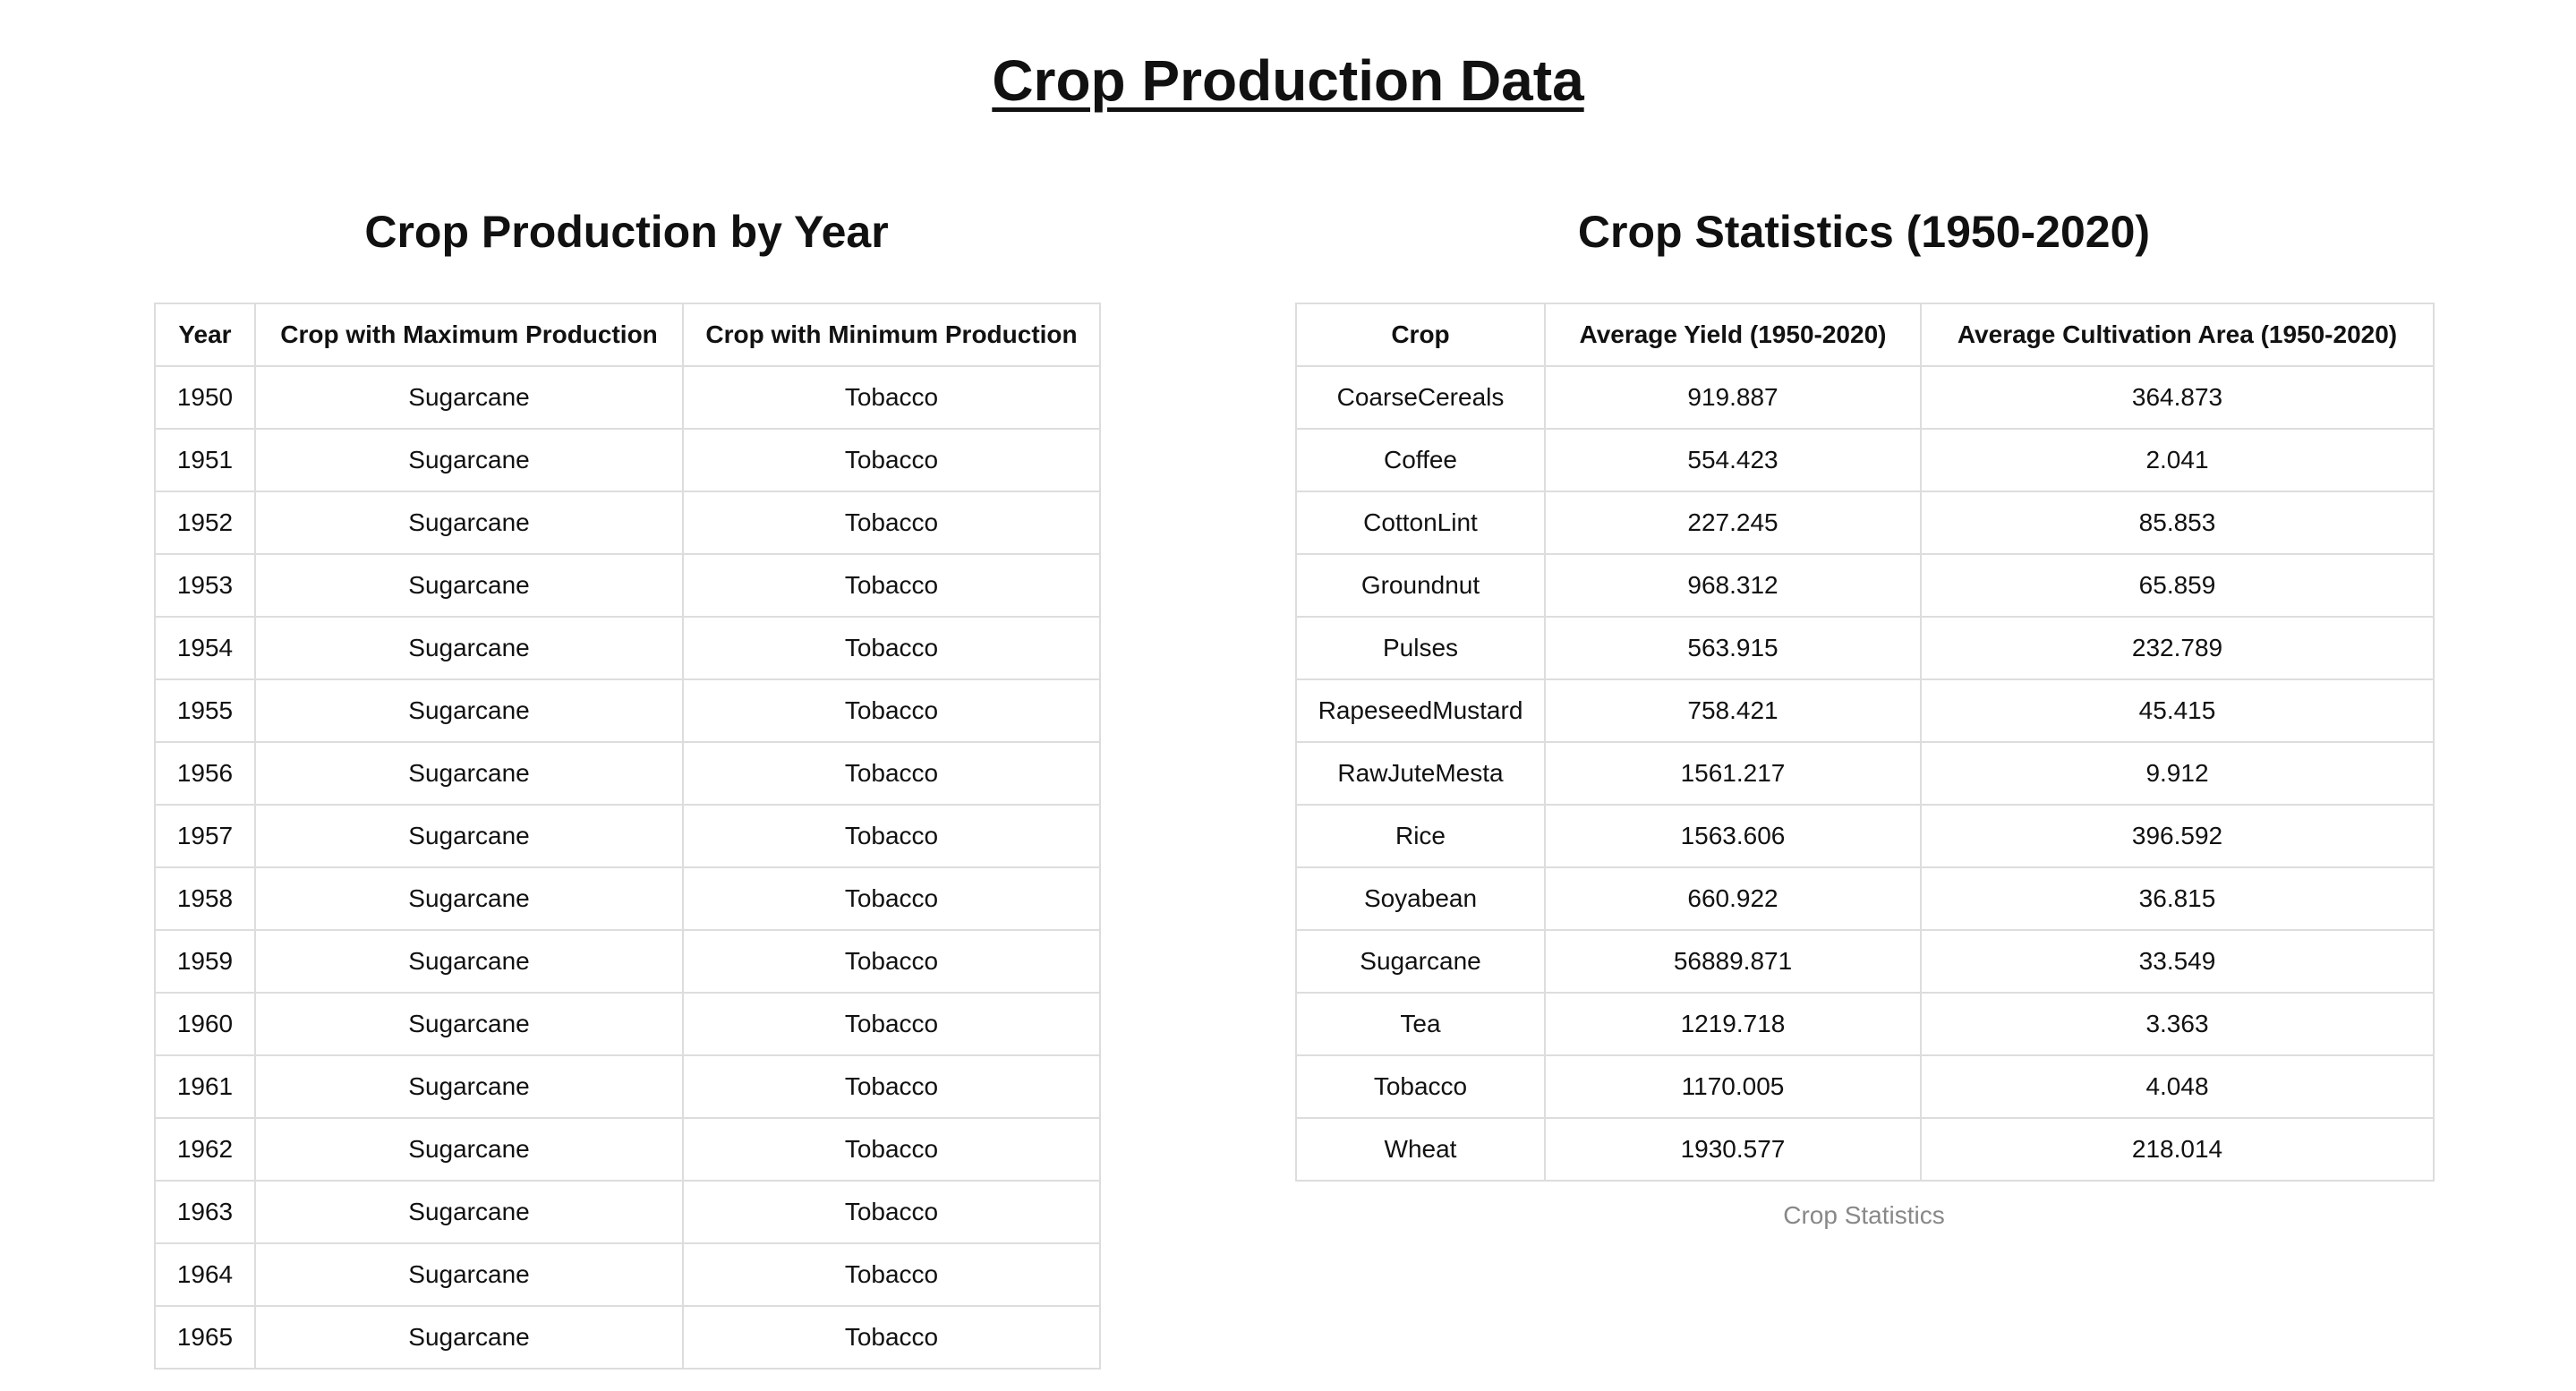  I want to click on crop-cell: Wheat, so click(1420, 1150).